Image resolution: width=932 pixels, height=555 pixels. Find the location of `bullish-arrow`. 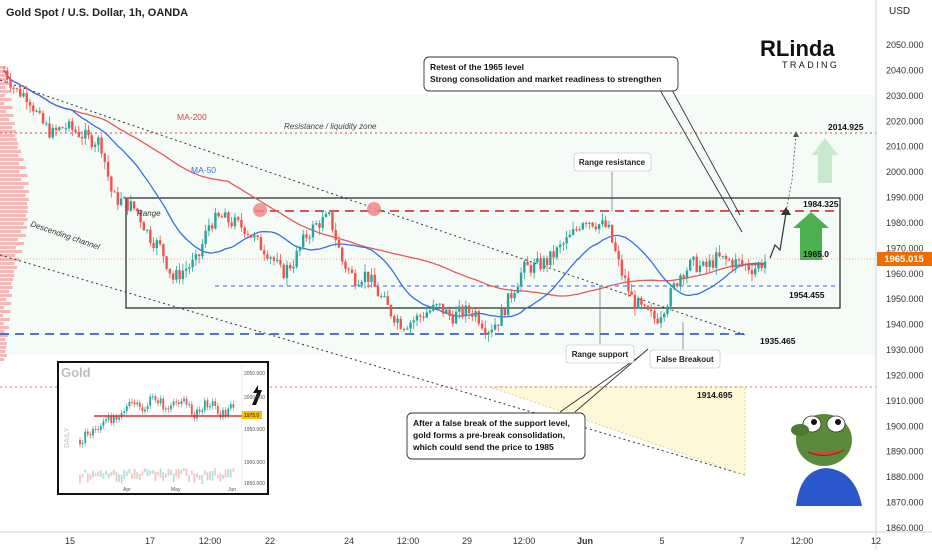

bullish-arrow is located at coordinates (811, 236).